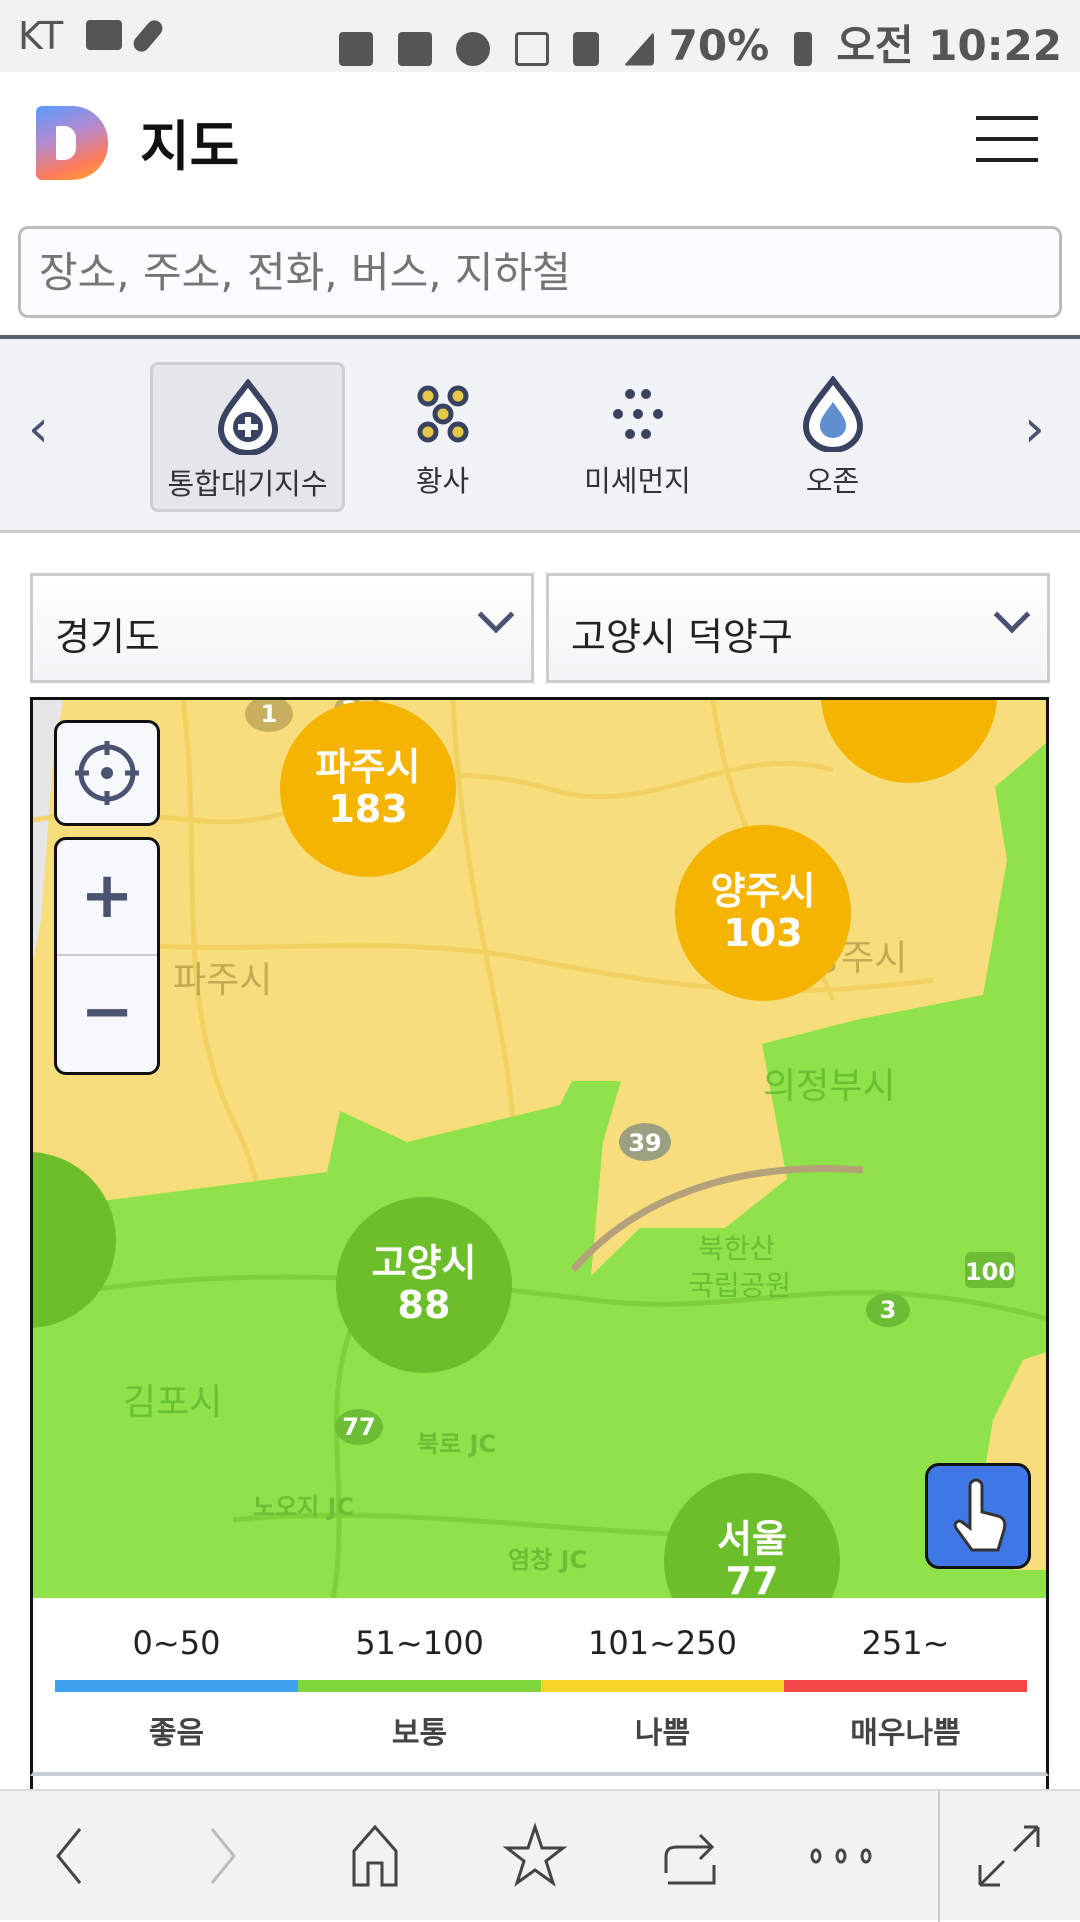  Describe the element at coordinates (719, 45) in the screenshot. I see `battery-percent: 70%` at that location.